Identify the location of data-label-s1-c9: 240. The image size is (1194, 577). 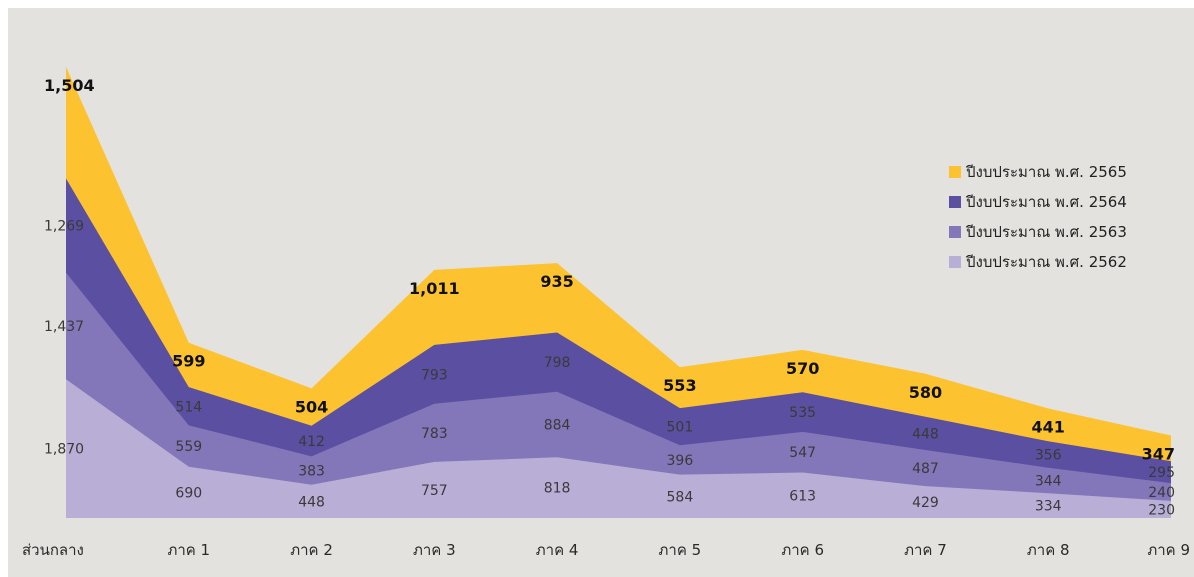
(1161, 493).